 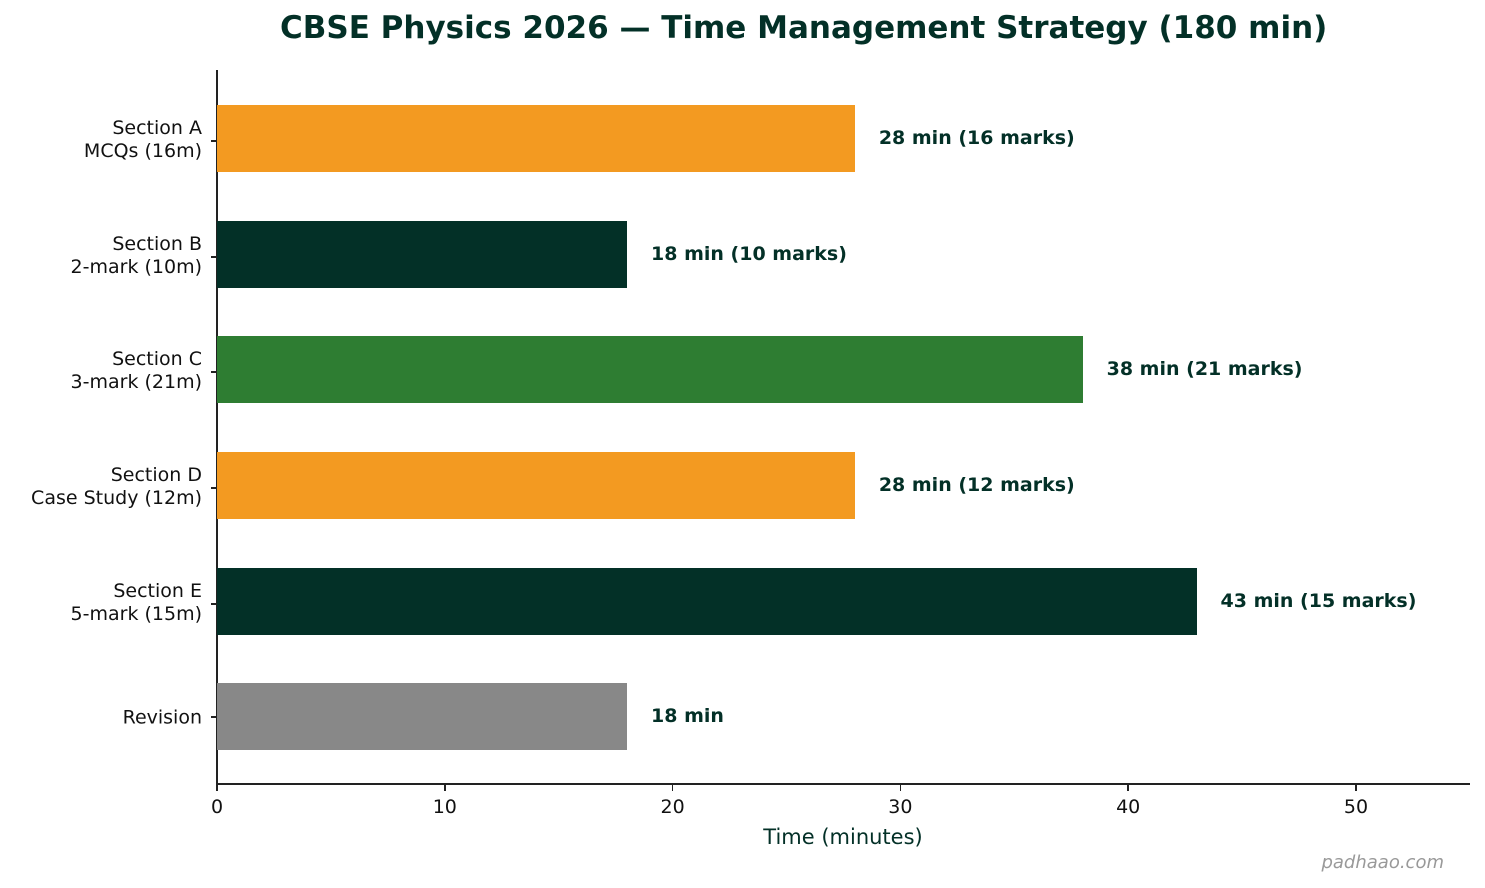 I want to click on x-tick-label: 40, so click(x=1128, y=807).